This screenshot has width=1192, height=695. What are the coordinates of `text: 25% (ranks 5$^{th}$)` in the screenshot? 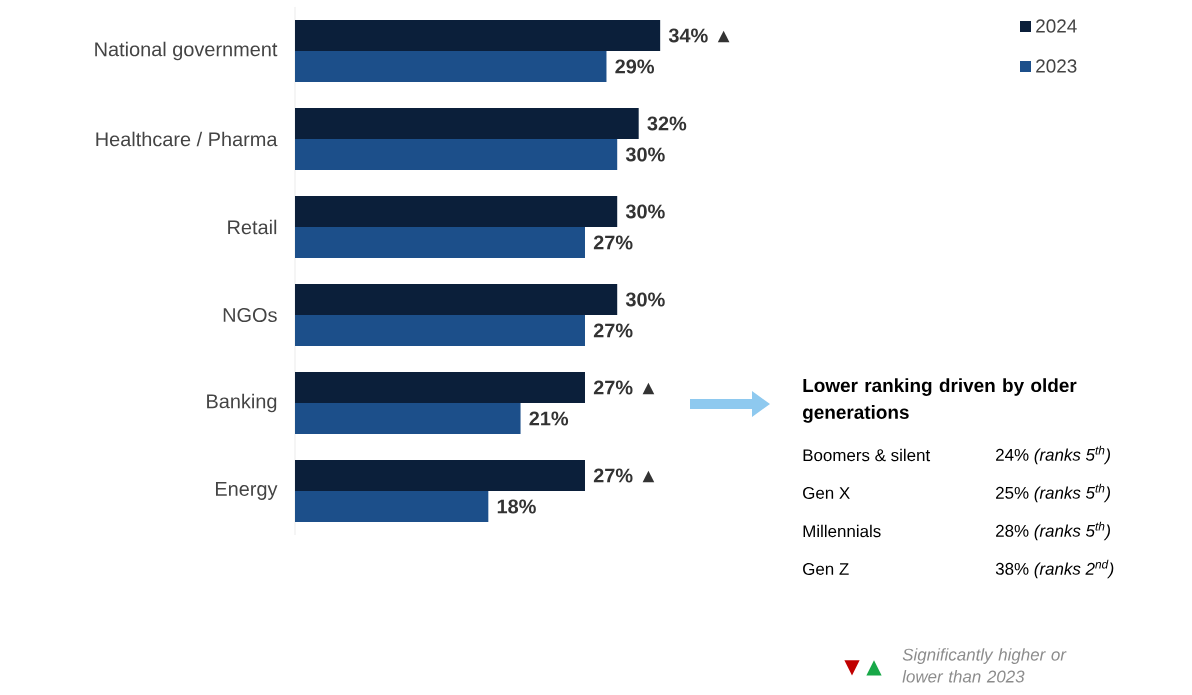 It's located at (1053, 493).